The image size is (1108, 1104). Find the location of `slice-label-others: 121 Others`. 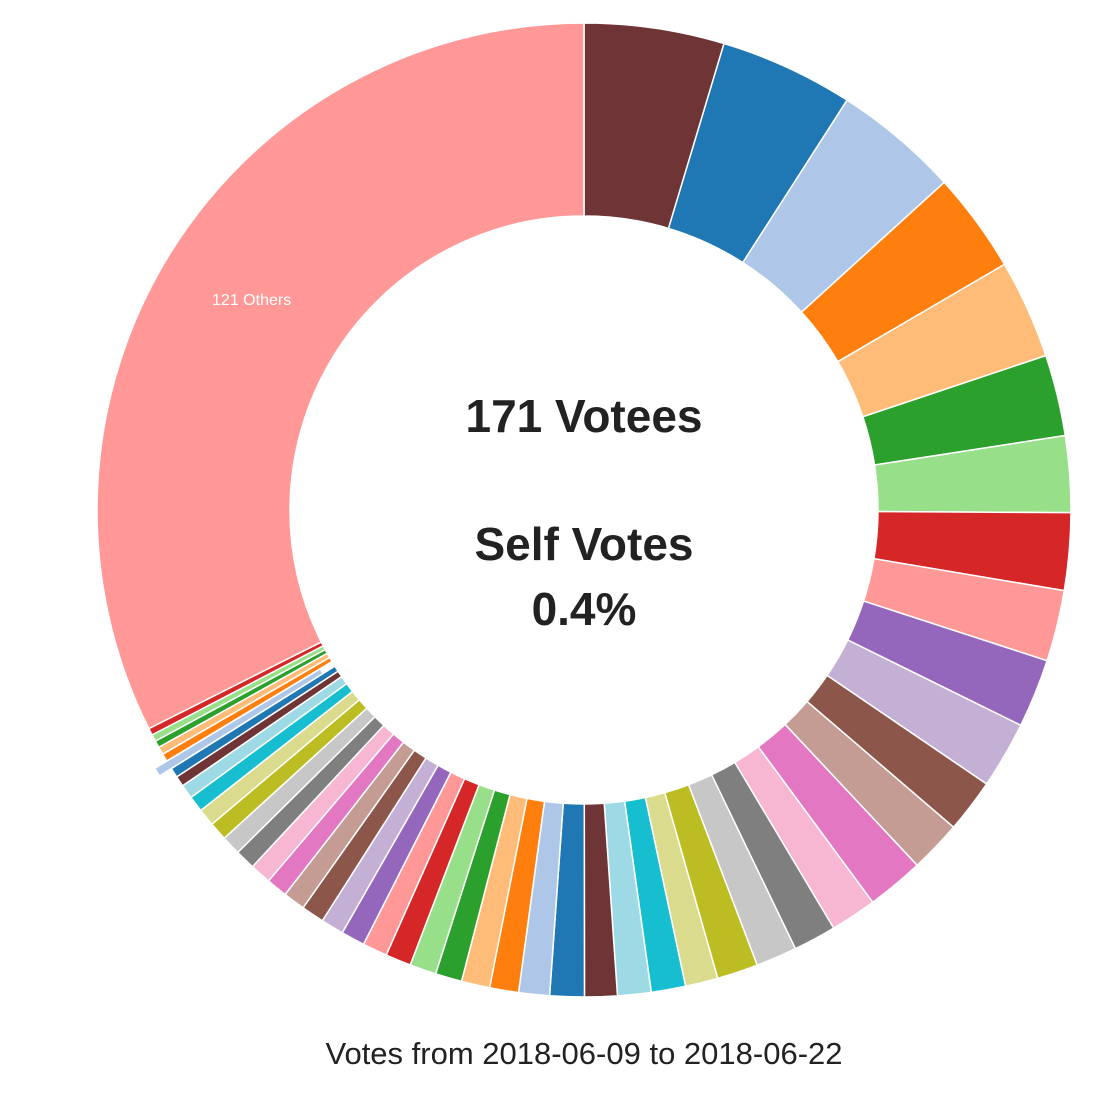

slice-label-others: 121 Others is located at coordinates (251, 300).